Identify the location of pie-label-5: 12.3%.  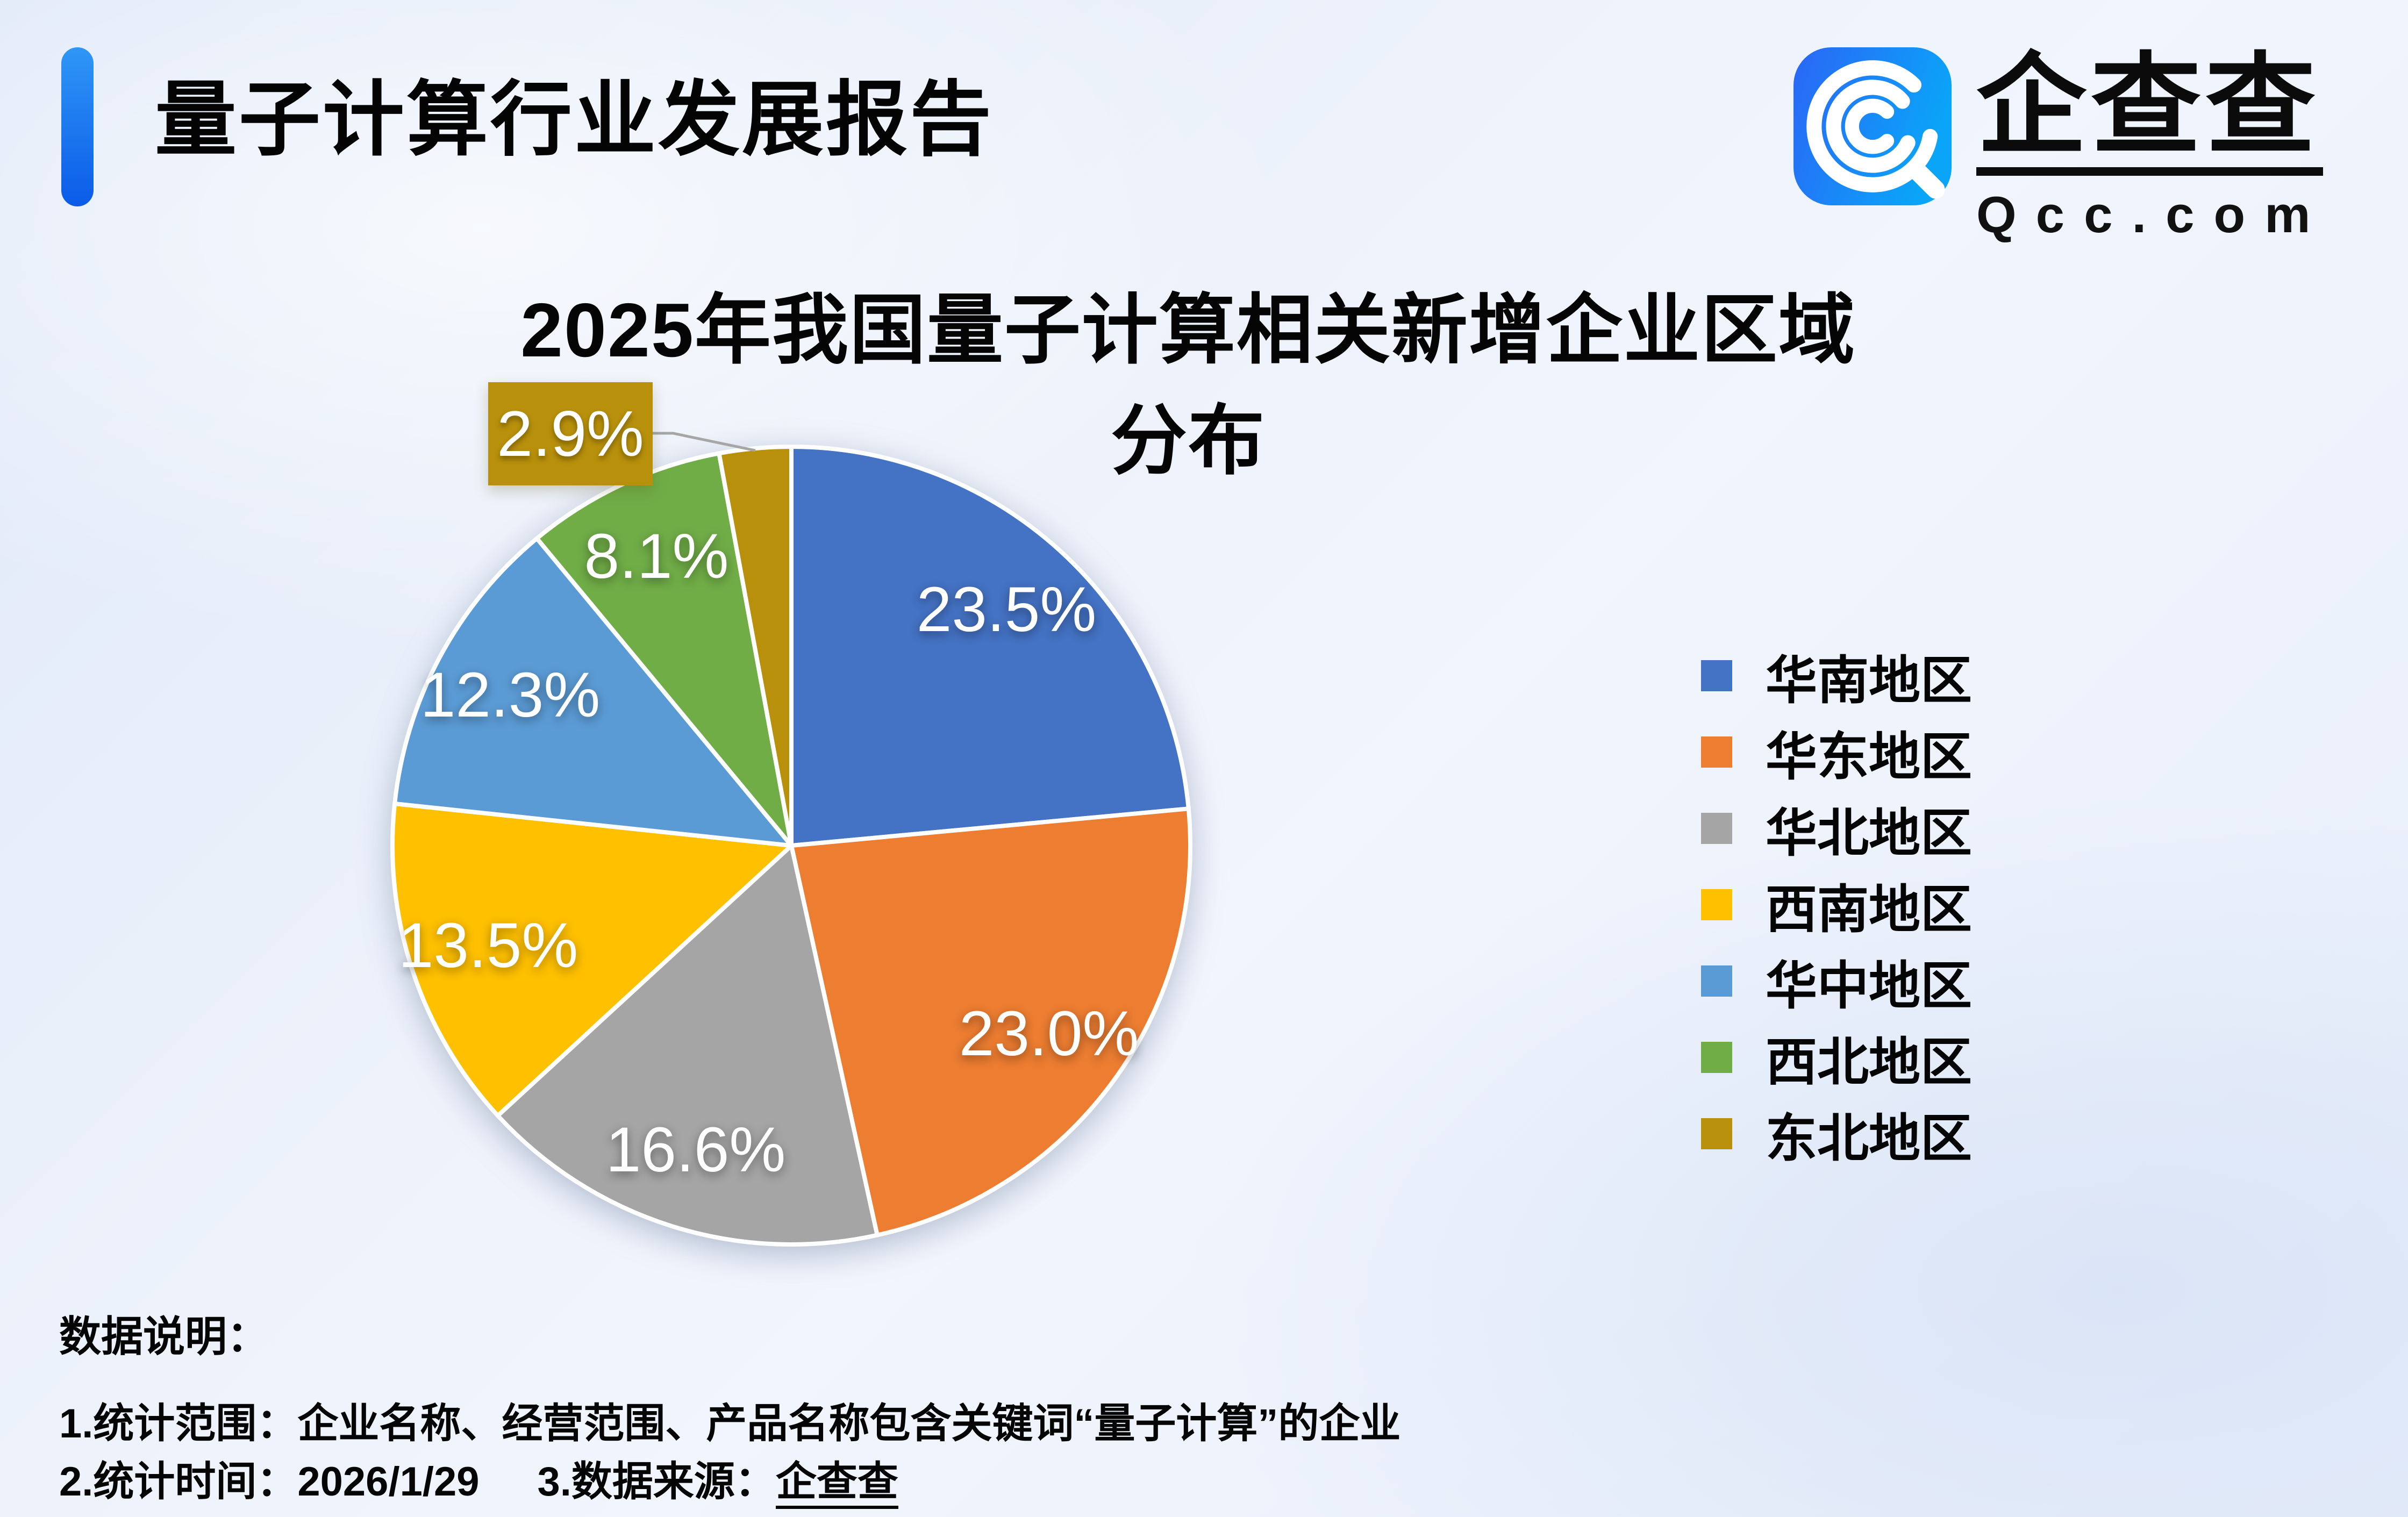
(511, 695).